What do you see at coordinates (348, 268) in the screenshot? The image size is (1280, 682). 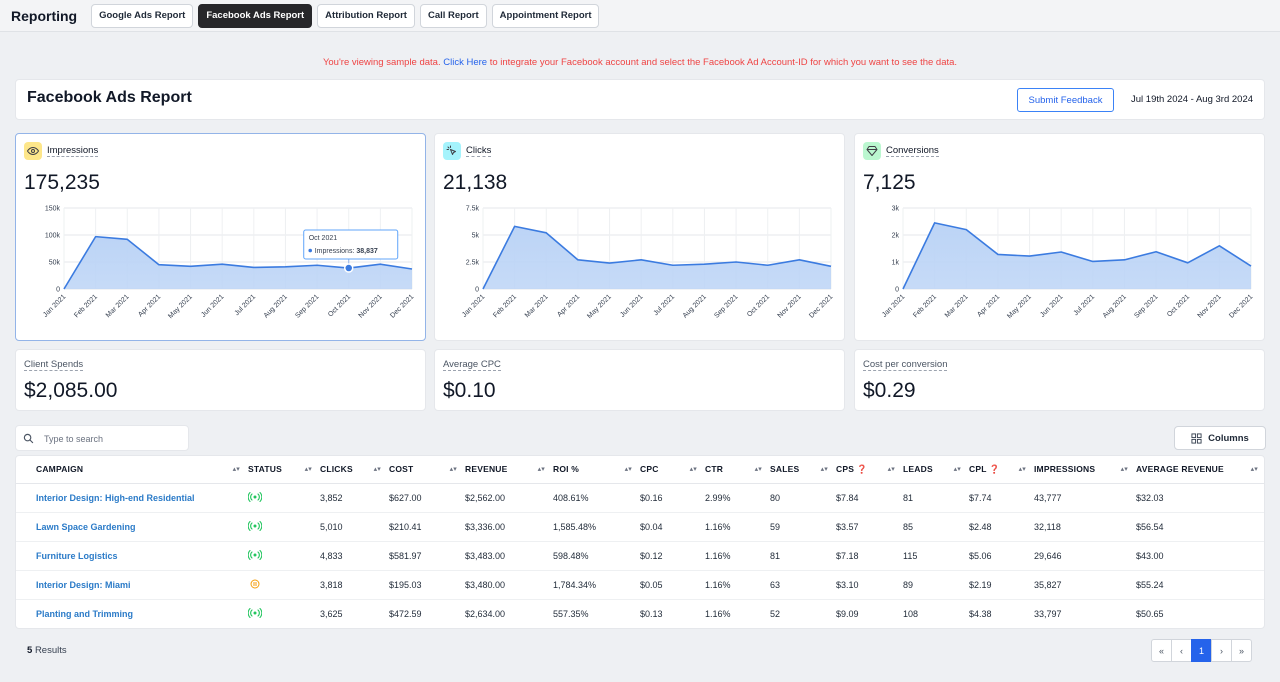 I see `tooltip-point` at bounding box center [348, 268].